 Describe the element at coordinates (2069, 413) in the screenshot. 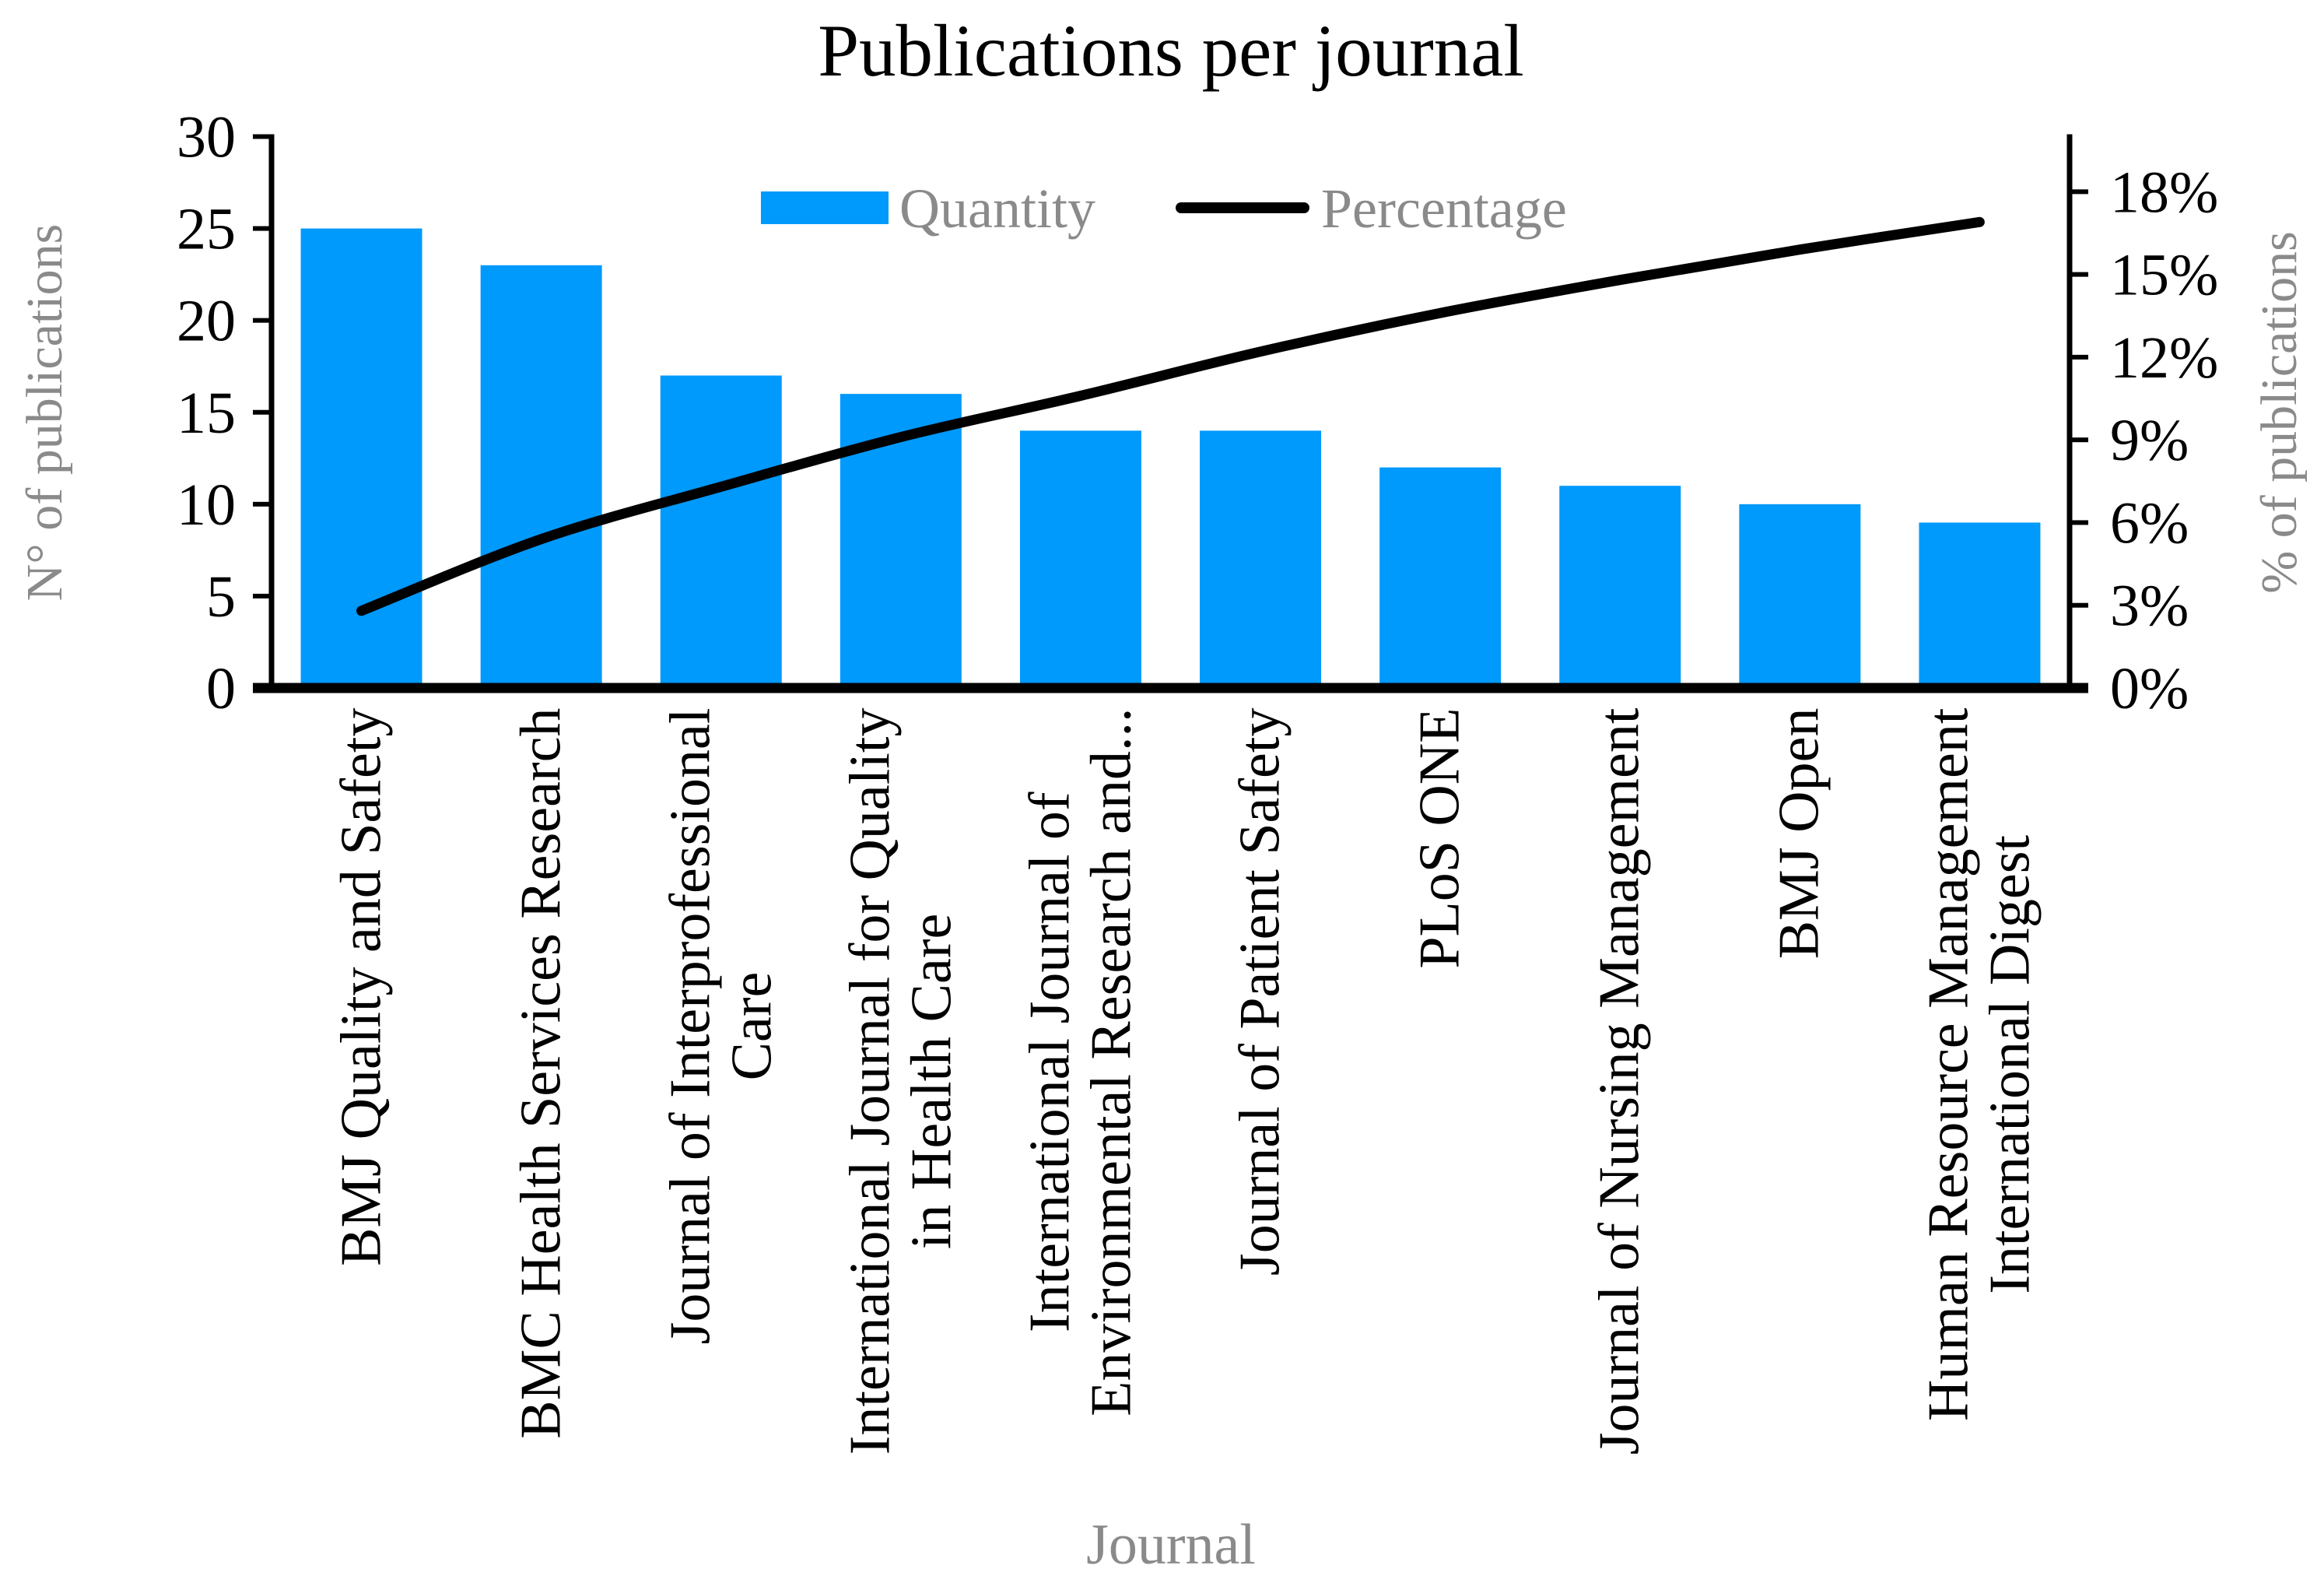

I see `right-axis-spine` at that location.